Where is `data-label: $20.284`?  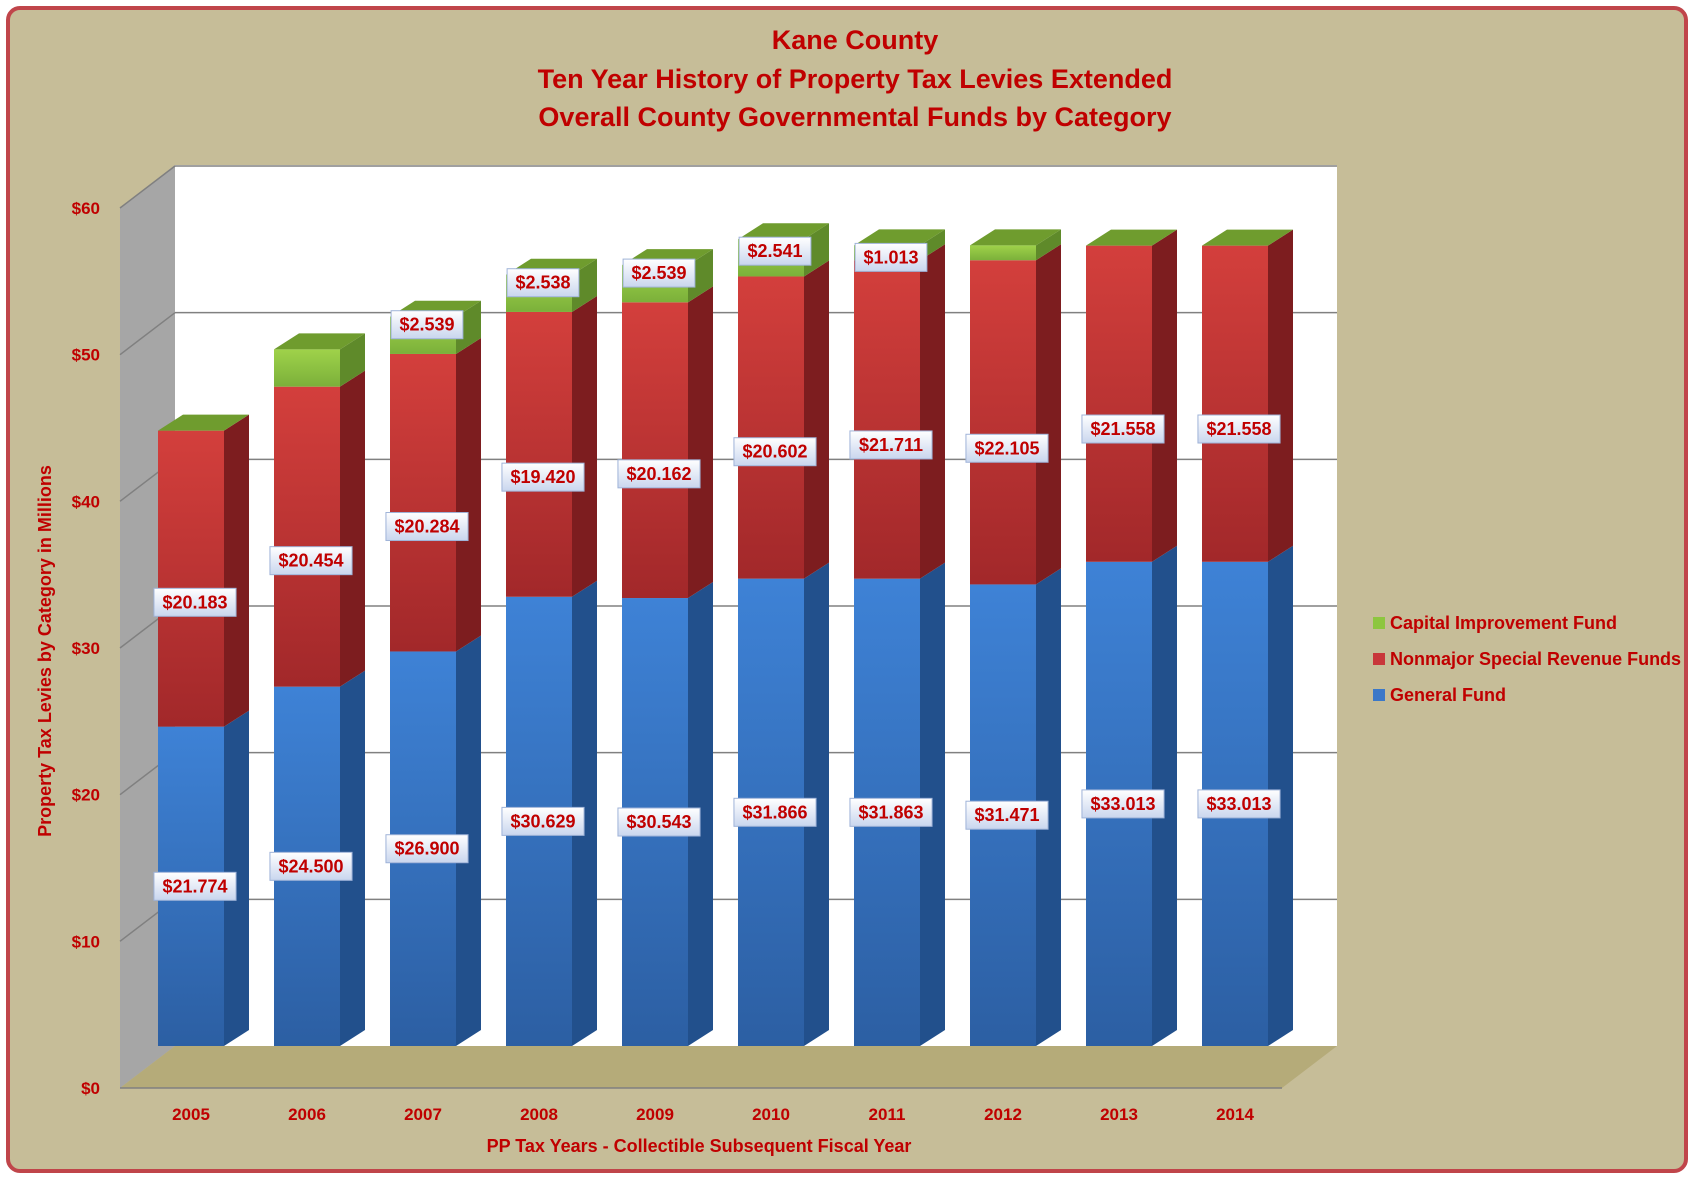
data-label: $20.284 is located at coordinates (427, 527).